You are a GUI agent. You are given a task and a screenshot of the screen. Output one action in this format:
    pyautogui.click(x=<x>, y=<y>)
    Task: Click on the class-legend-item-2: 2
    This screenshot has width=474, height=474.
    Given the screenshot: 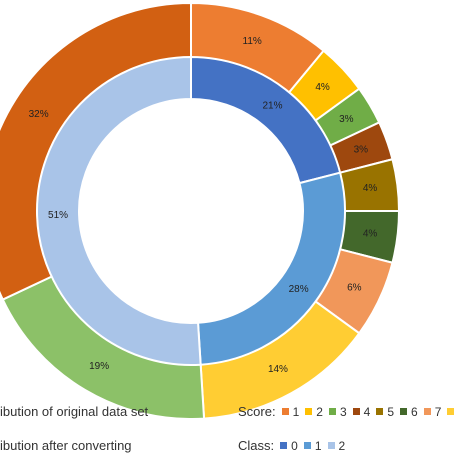 What is the action you would take?
    pyautogui.click(x=336, y=445)
    